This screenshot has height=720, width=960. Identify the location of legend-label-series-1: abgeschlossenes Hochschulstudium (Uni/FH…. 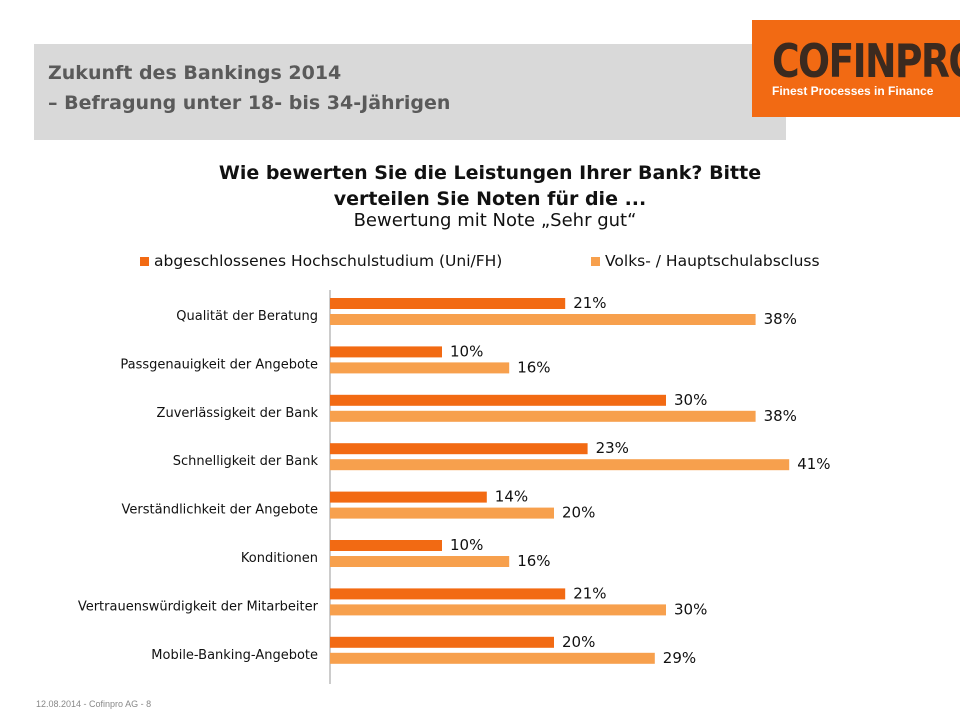
(328, 261).